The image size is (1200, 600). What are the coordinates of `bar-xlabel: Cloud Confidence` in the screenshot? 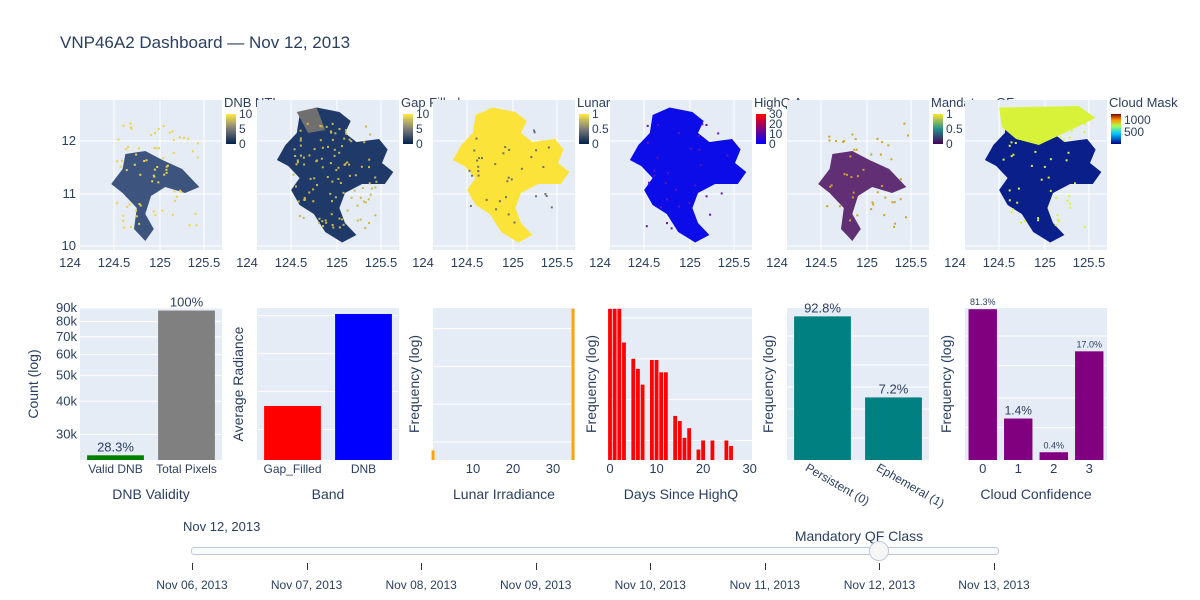 It's located at (1036, 494).